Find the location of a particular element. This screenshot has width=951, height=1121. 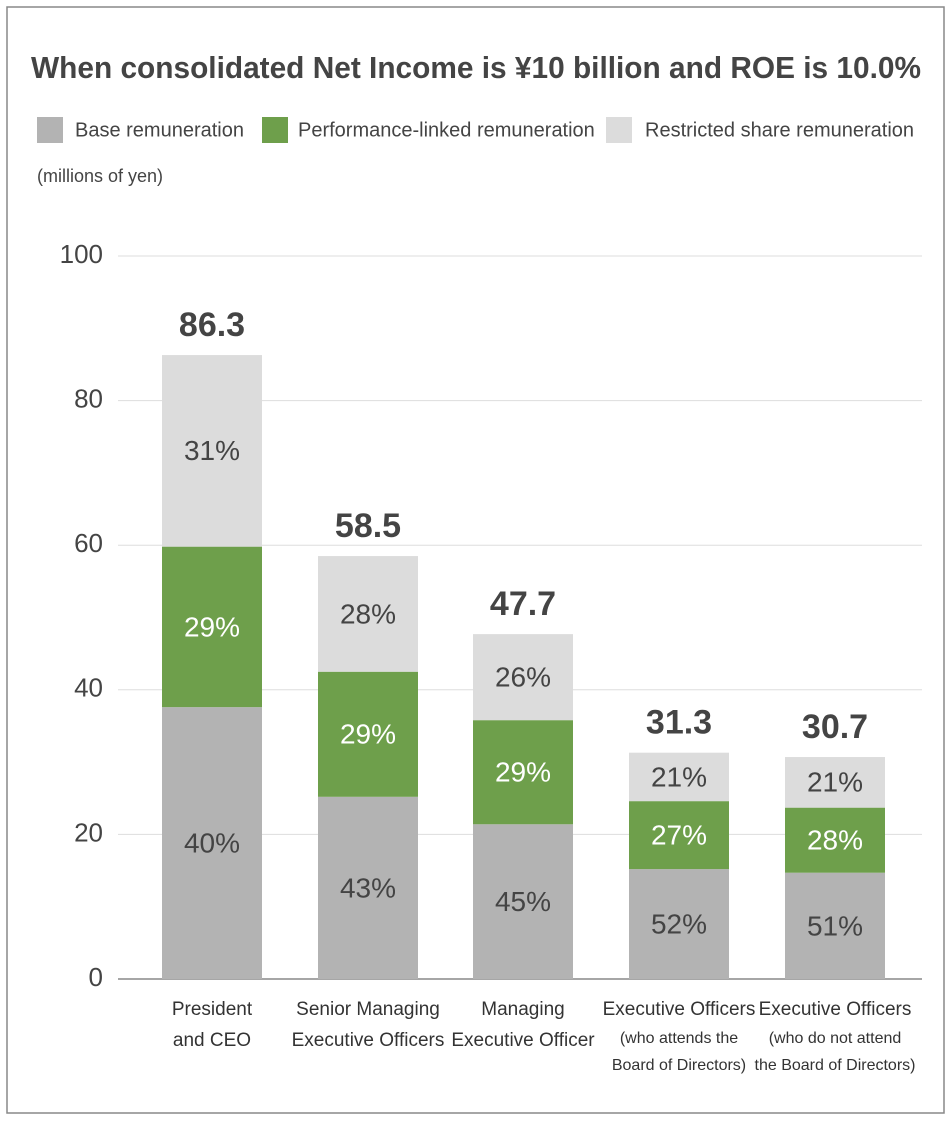

segment-label: 43% is located at coordinates (368, 887).